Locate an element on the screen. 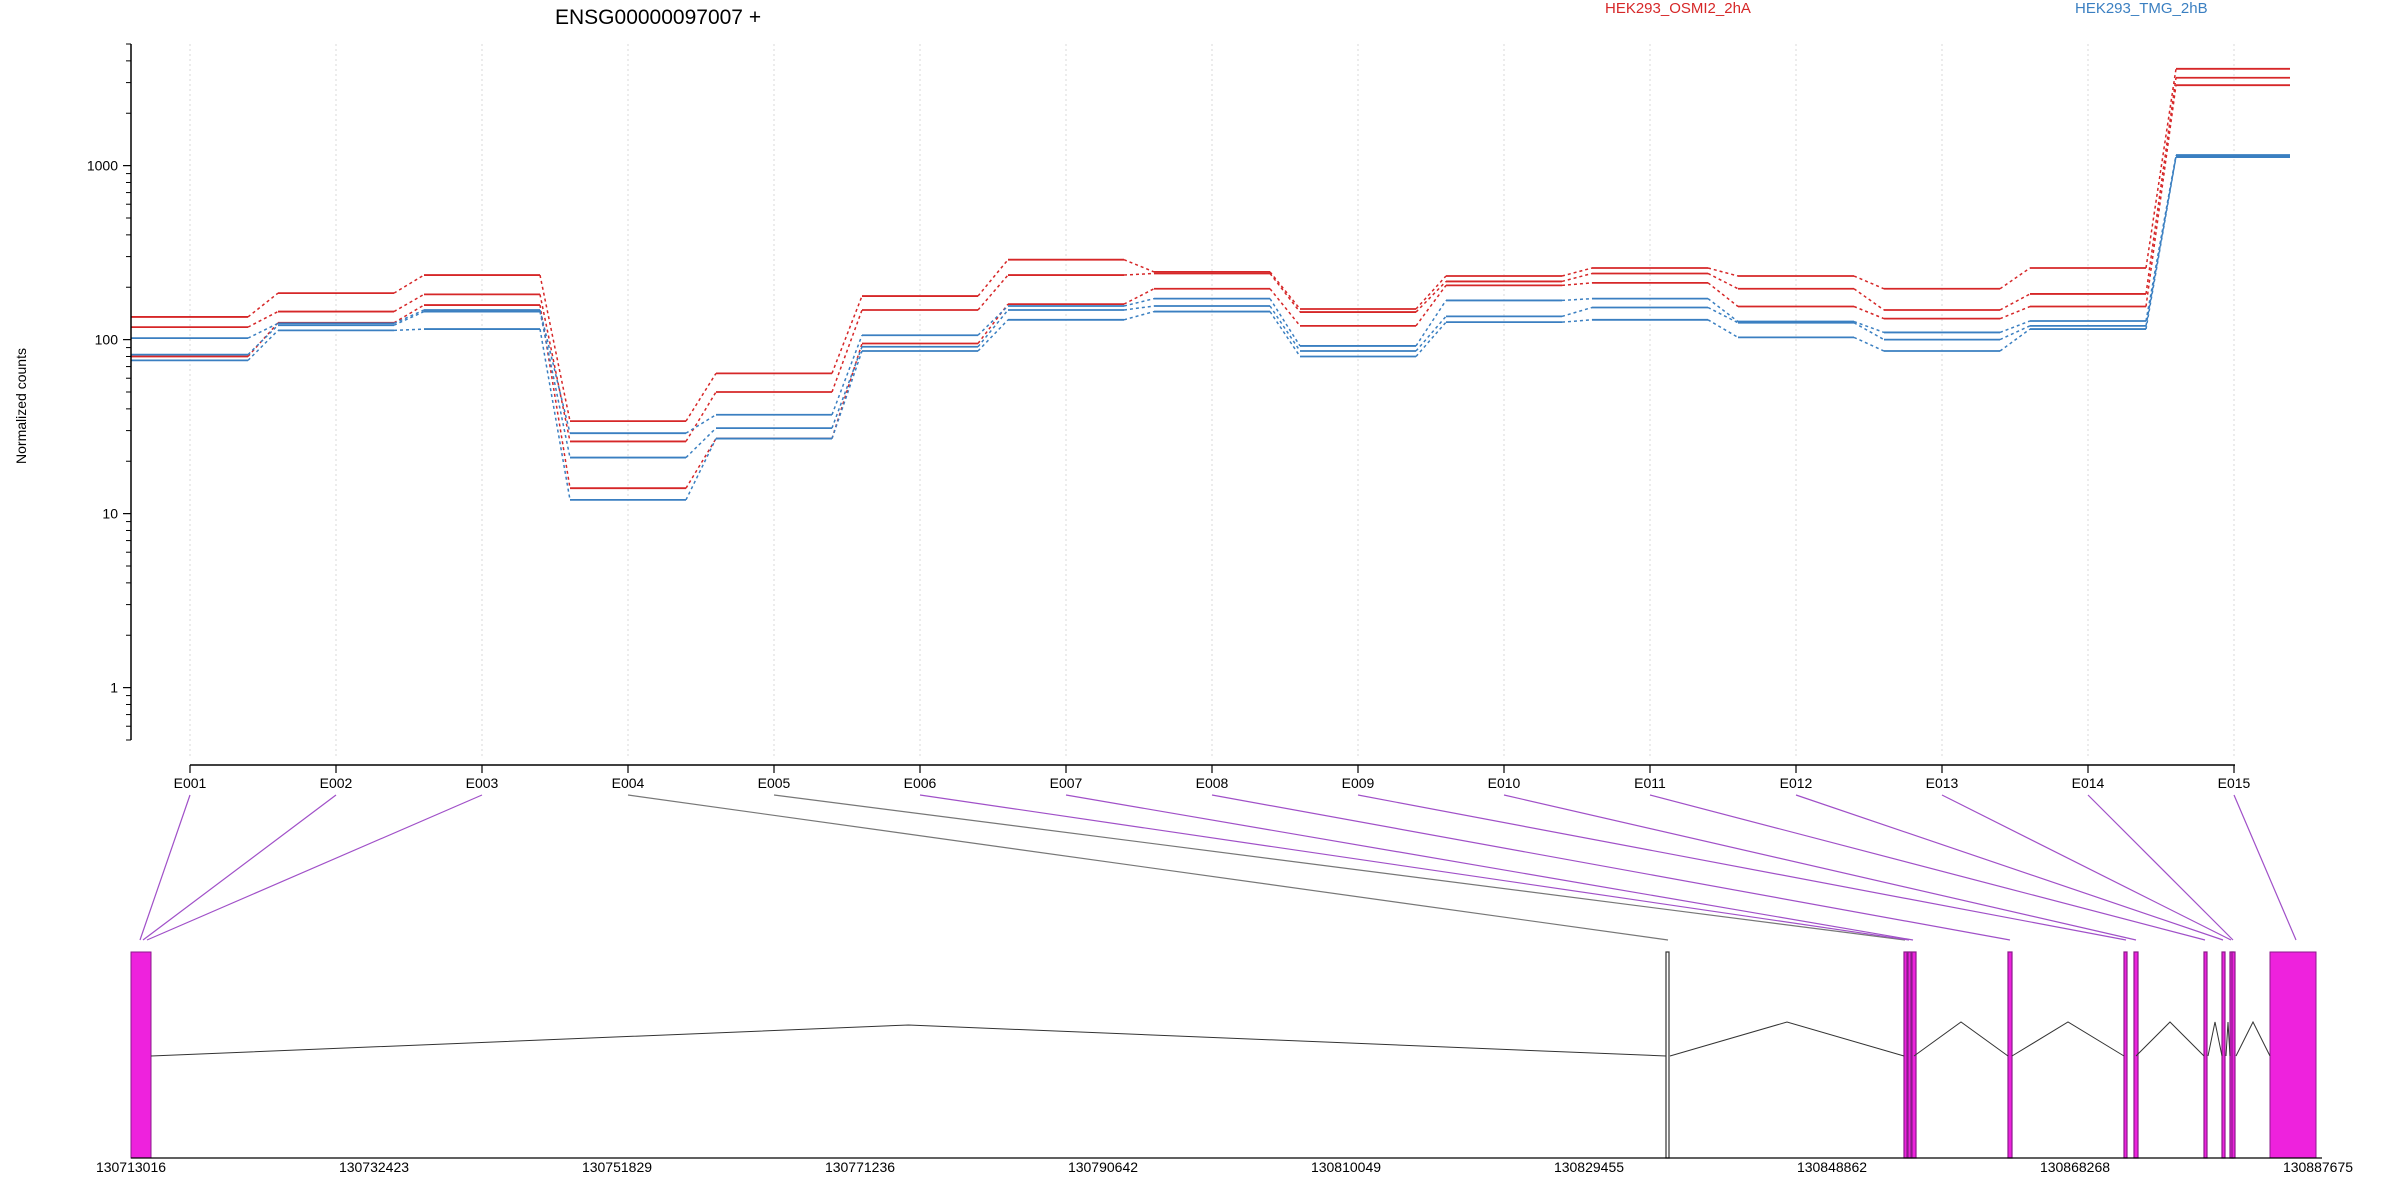 The image size is (2400, 1200). genomic-tick-label: 130829455 is located at coordinates (1589, 1167).